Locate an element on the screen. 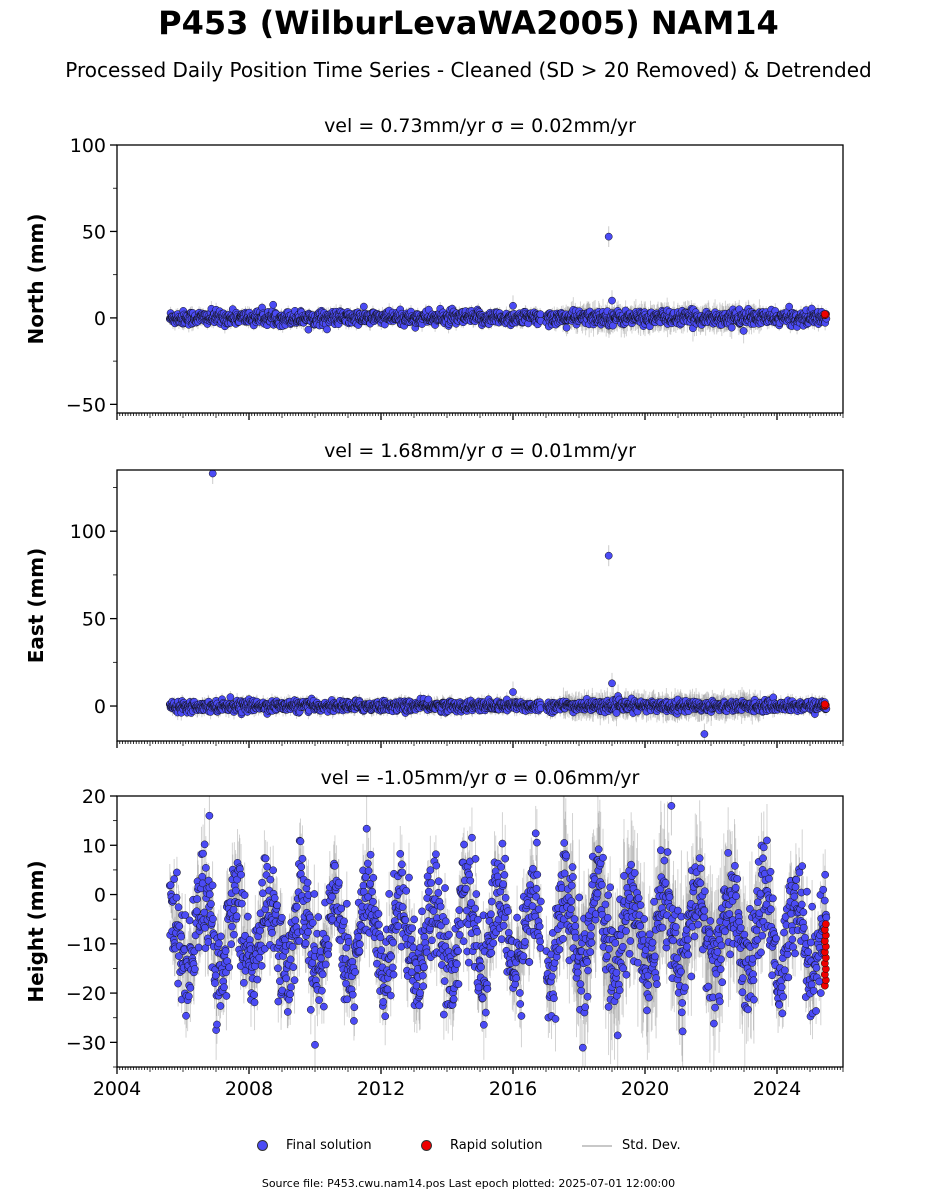 The image size is (937, 1200). rapid-points-north is located at coordinates (825, 315).